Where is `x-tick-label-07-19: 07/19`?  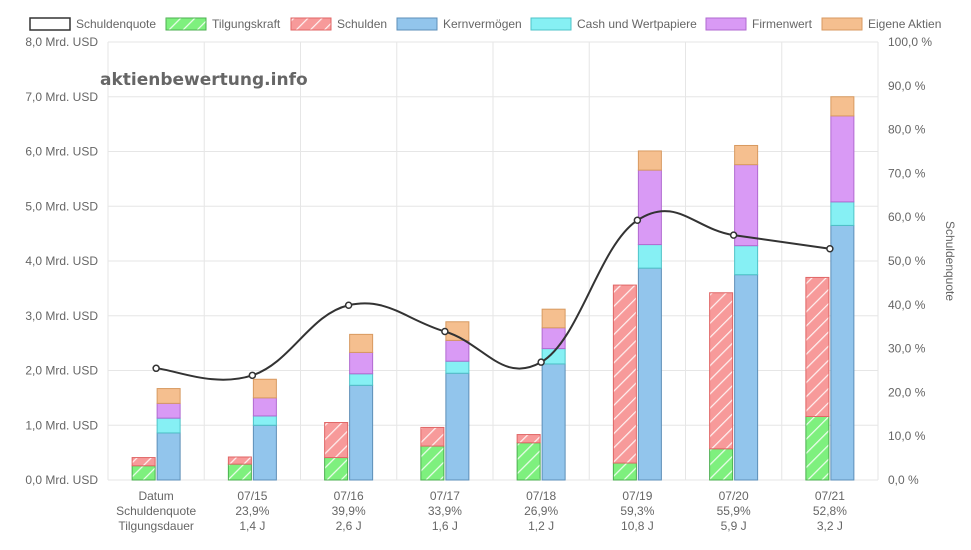 x-tick-label-07-19: 07/19 is located at coordinates (637, 496).